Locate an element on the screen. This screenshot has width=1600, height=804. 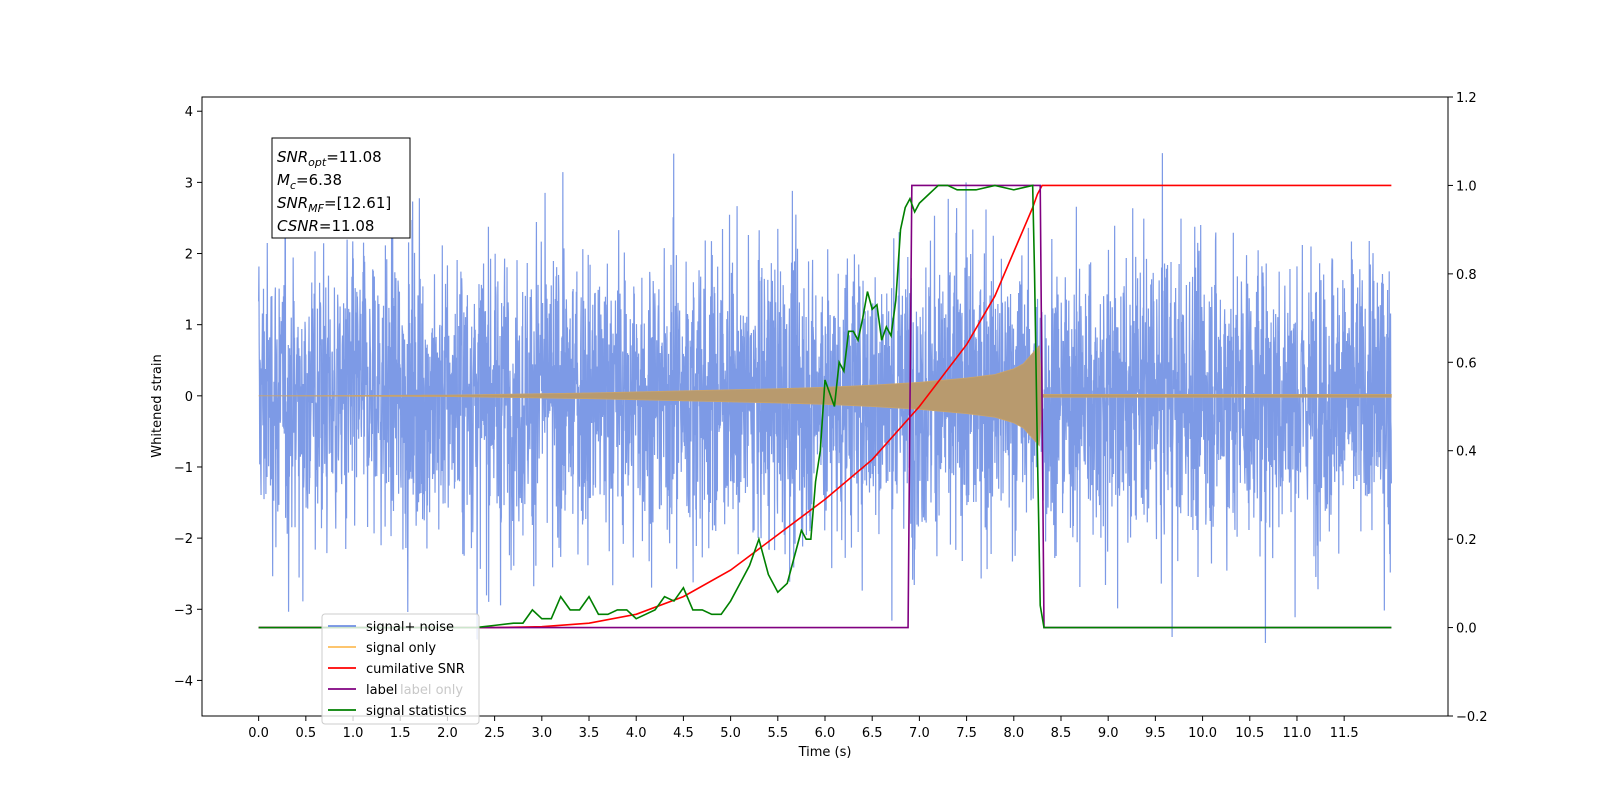
x-tick-label: 9.0 is located at coordinates (1108, 733).